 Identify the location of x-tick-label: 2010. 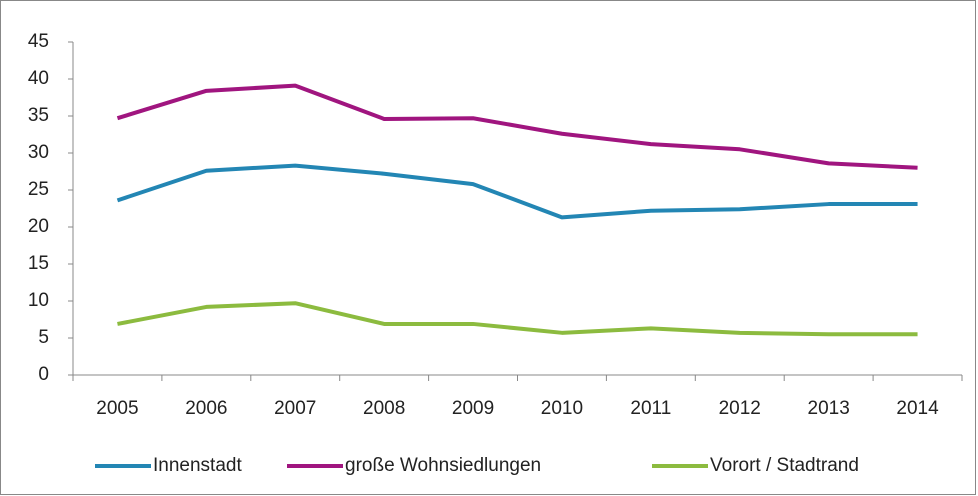
(562, 408).